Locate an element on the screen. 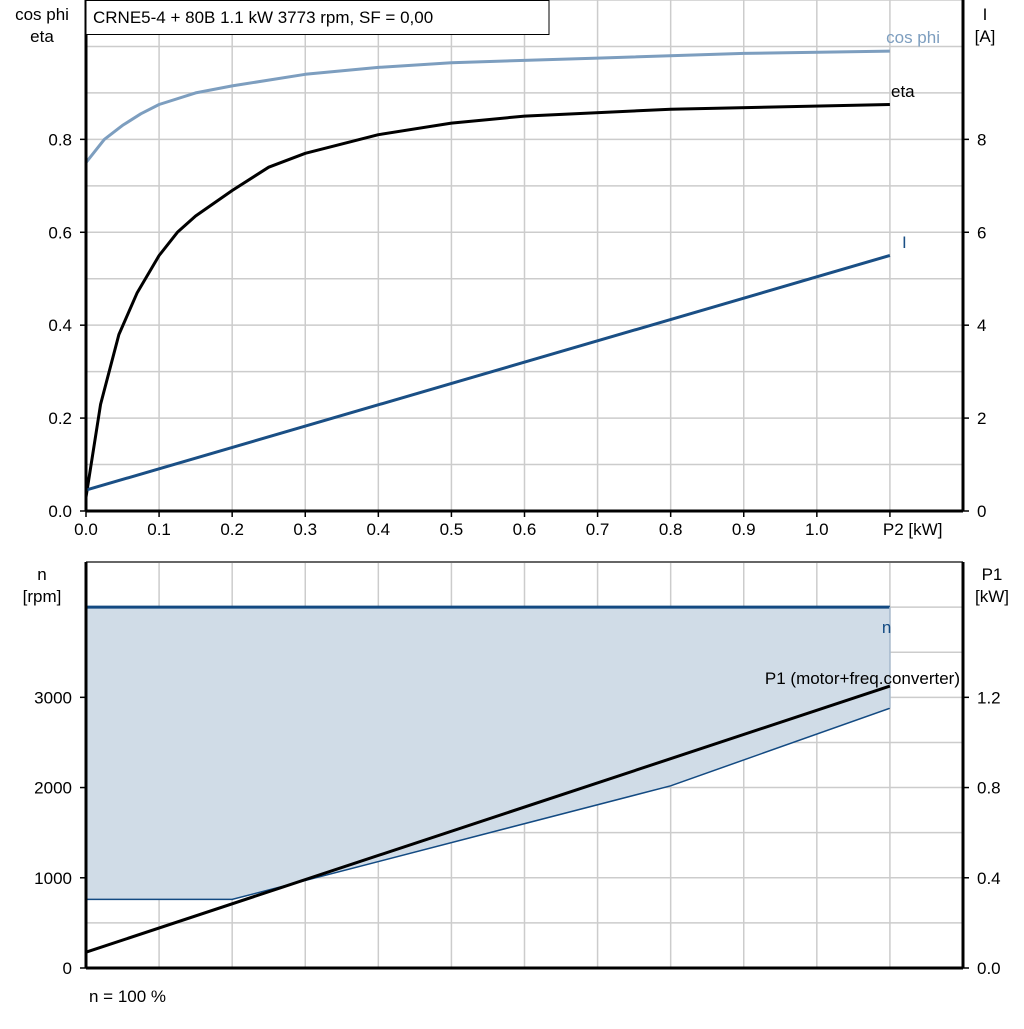 The height and width of the screenshot is (1029, 1024). x-tick-label: 1.0 is located at coordinates (817, 529).